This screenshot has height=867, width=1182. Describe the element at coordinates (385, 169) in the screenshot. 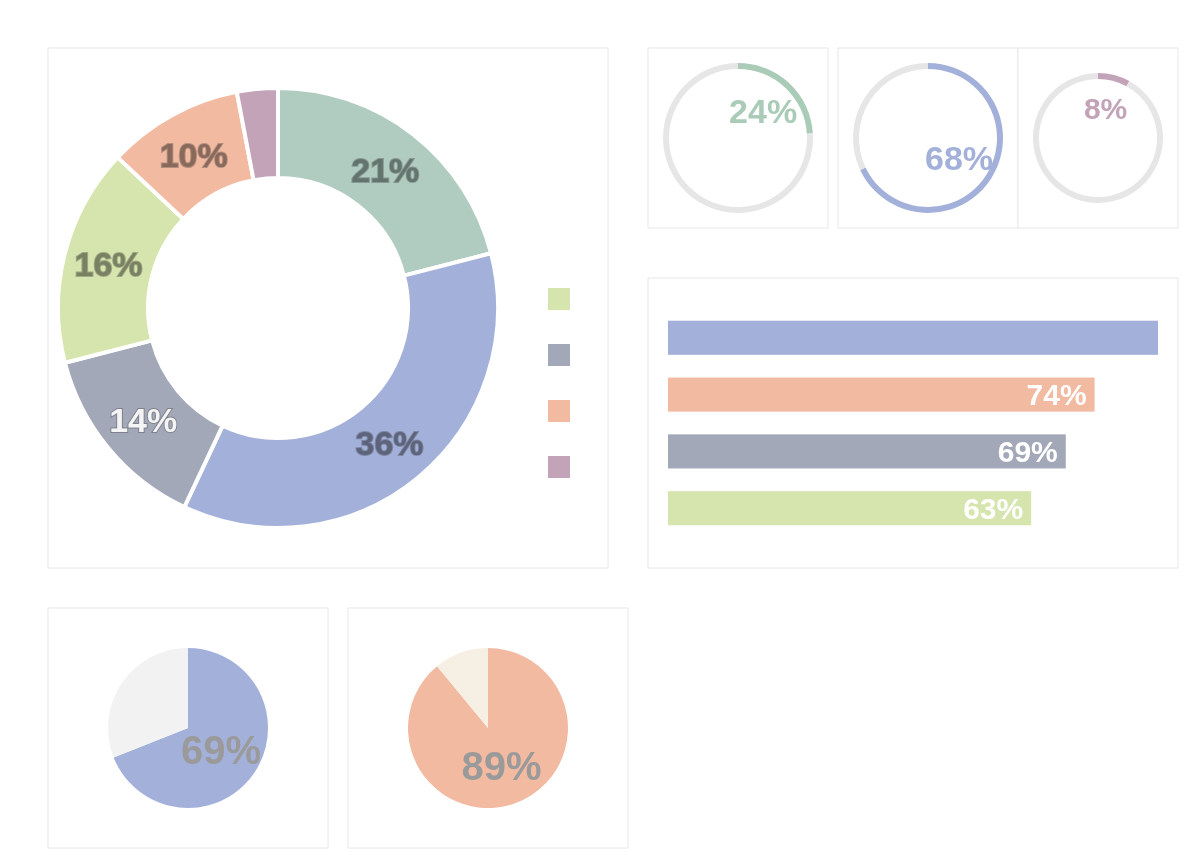

I see `data-label: 21%` at that location.